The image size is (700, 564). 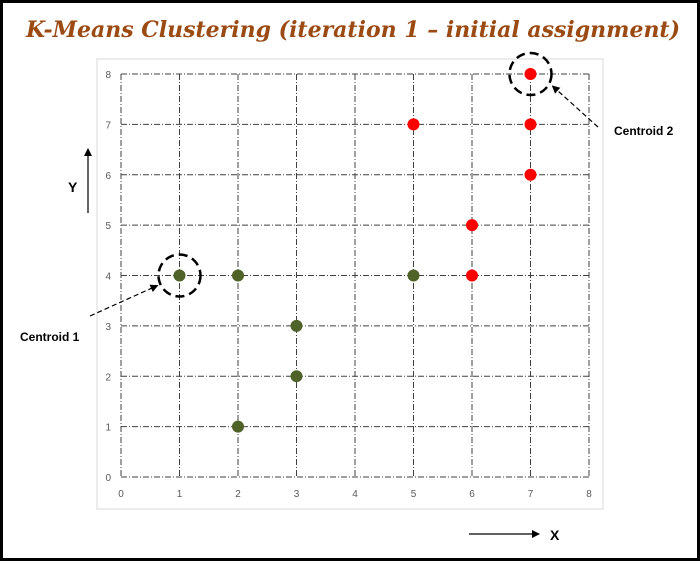 I want to click on y-tick-label: 1, so click(x=108, y=428).